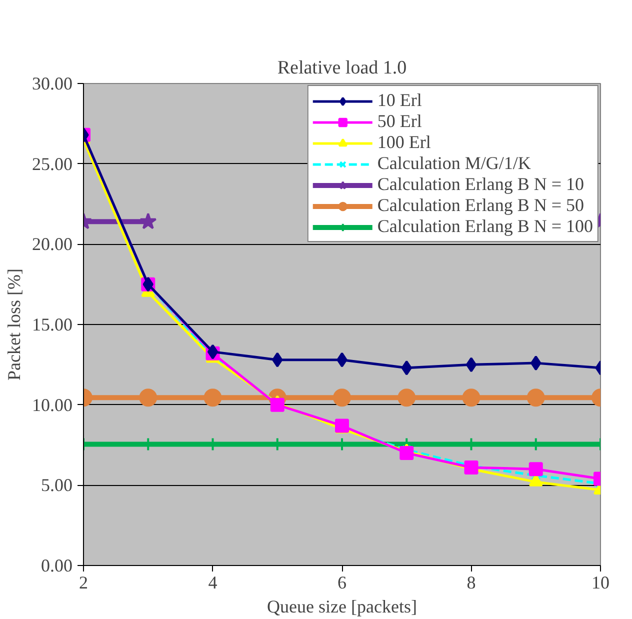 The width and height of the screenshot is (632, 619). Describe the element at coordinates (399, 100) in the screenshot. I see `legend-label: 10 Erl` at that location.